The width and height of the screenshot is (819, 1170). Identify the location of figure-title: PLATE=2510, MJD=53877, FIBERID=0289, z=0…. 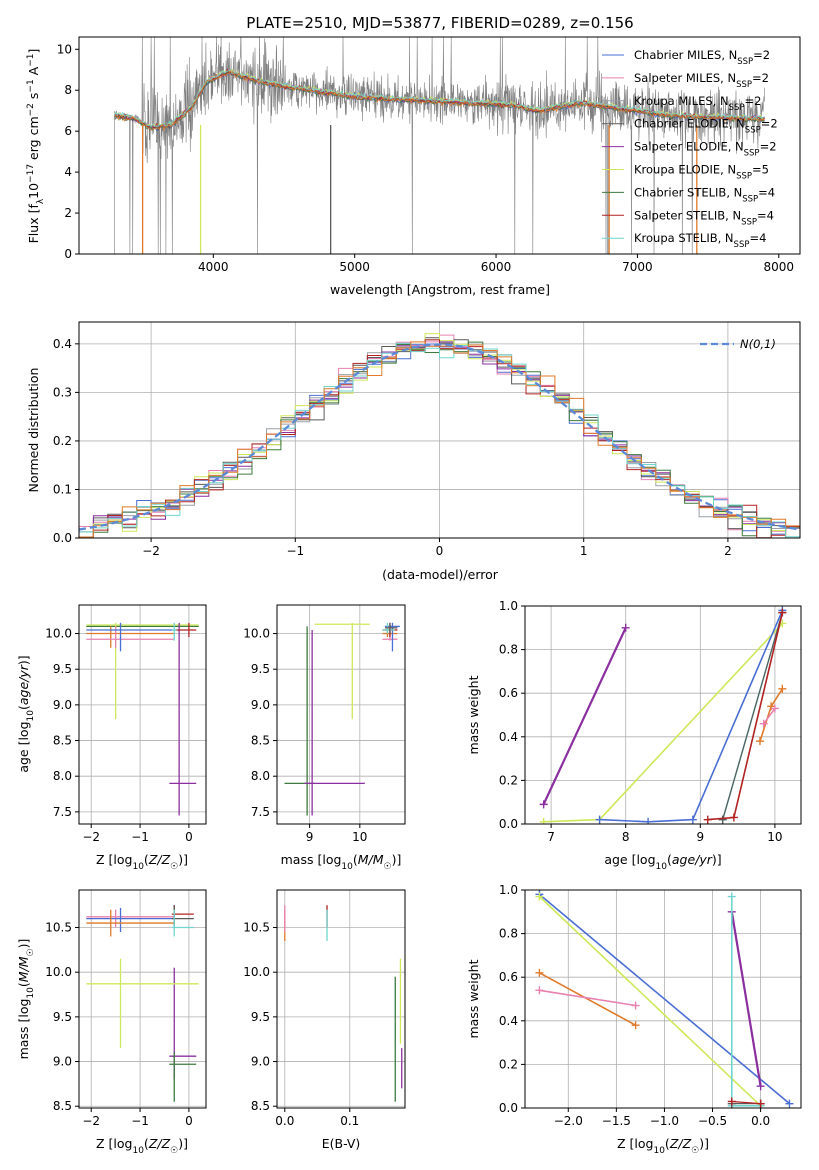
(439, 23).